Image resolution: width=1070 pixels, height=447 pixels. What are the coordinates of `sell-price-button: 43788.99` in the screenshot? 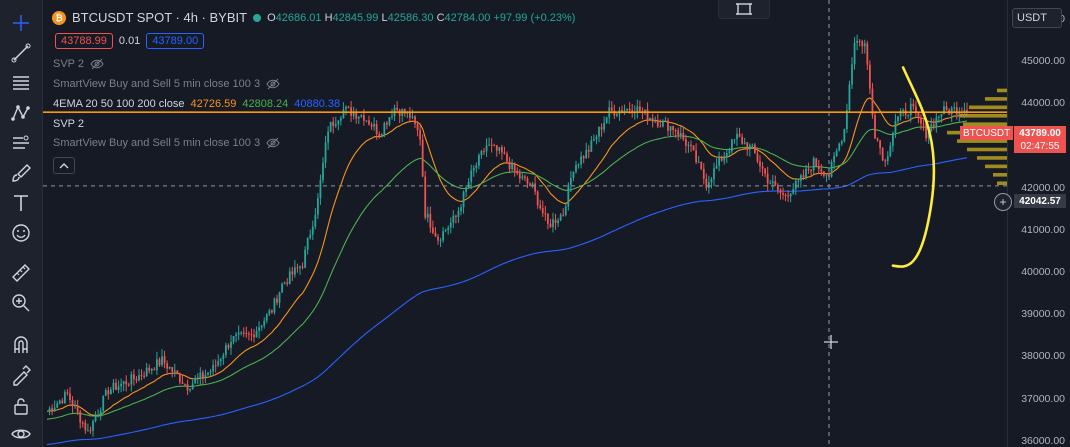 It's located at (84, 41).